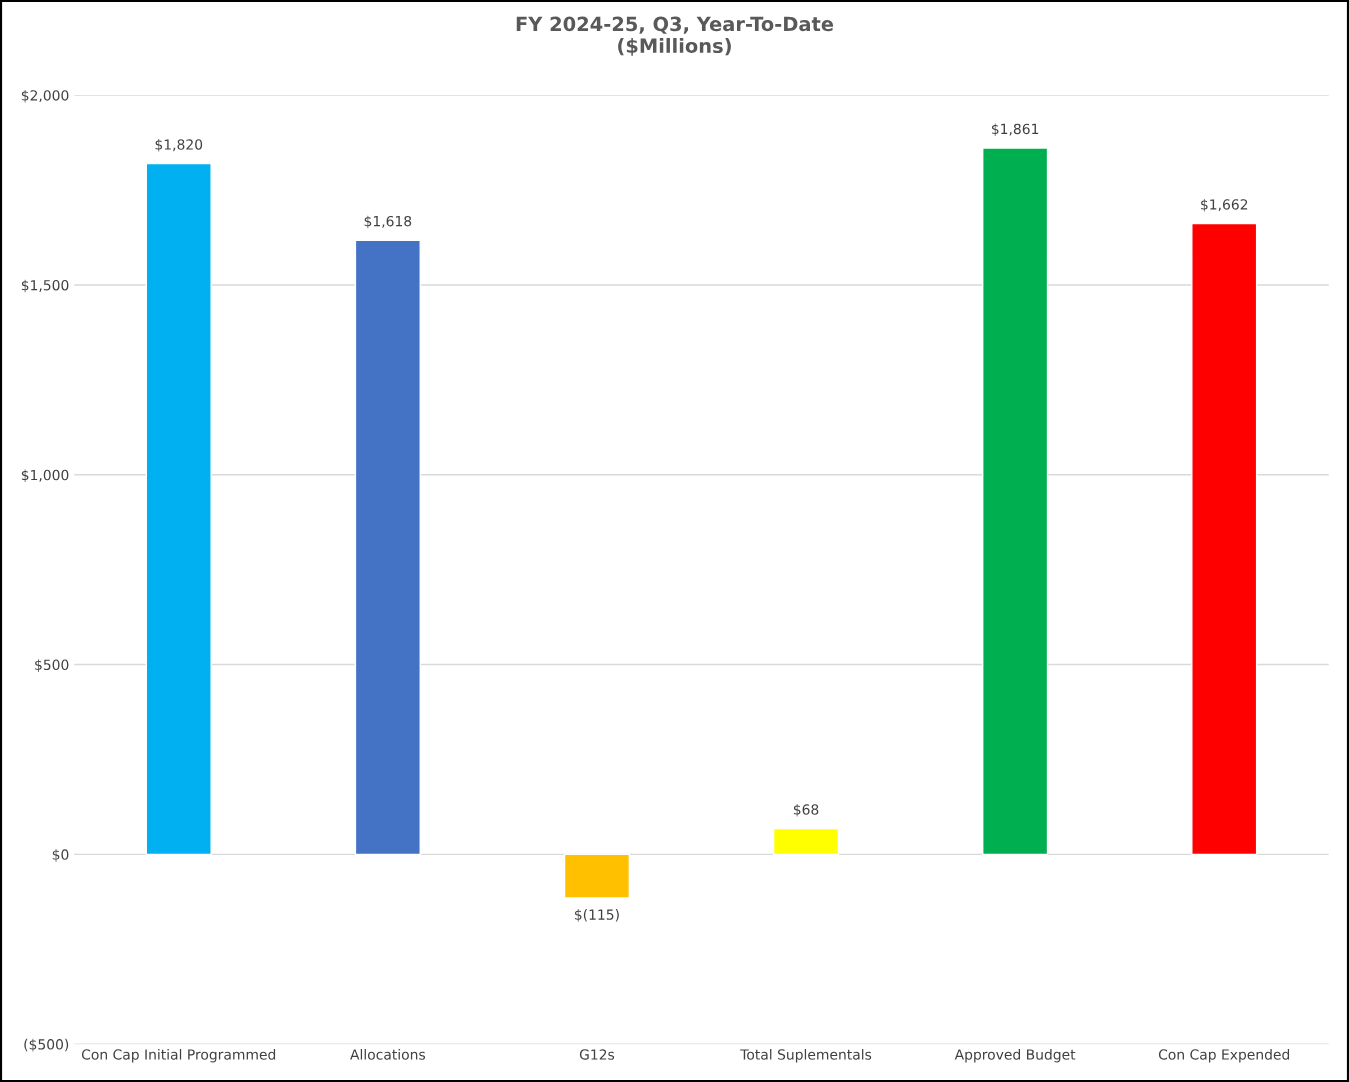 This screenshot has height=1082, width=1349. Describe the element at coordinates (45, 476) in the screenshot. I see `y-tick-label: $1,000` at that location.